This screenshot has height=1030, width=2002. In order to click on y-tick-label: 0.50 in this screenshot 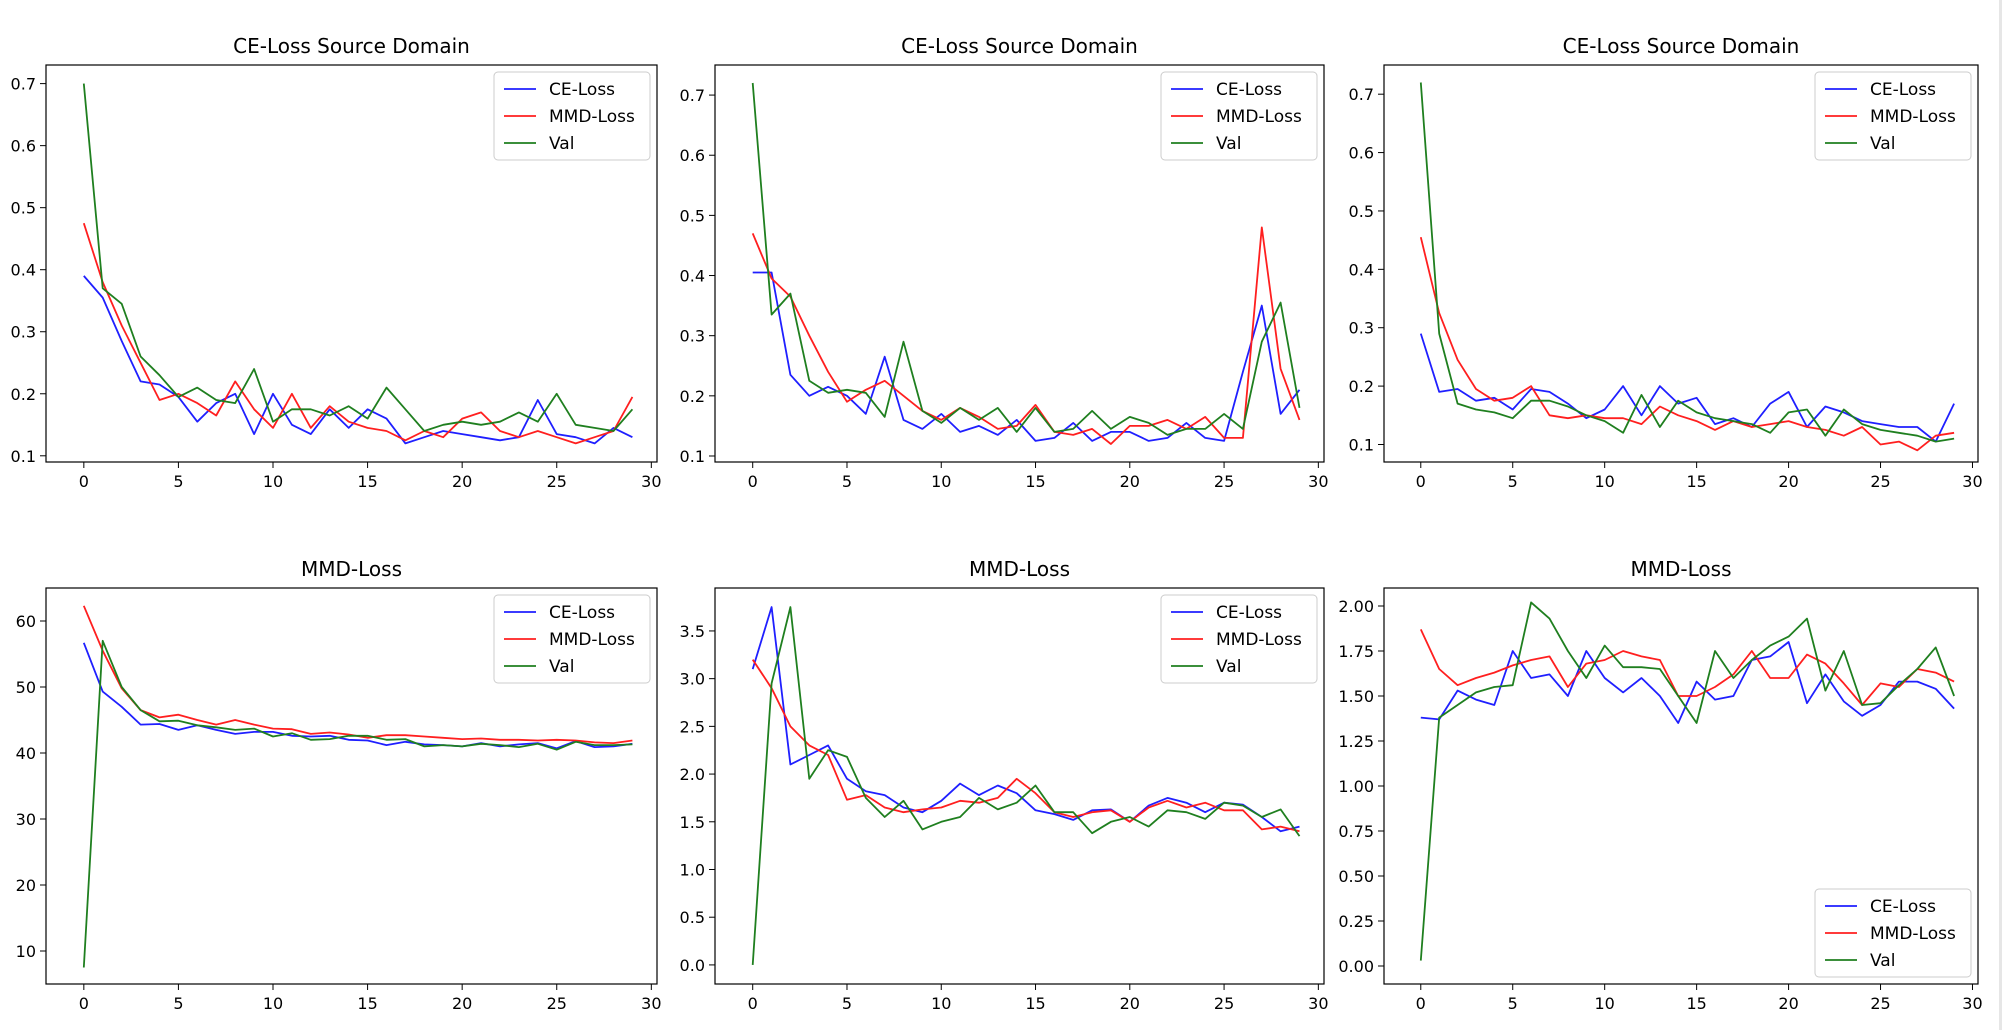, I will do `click(1356, 876)`.